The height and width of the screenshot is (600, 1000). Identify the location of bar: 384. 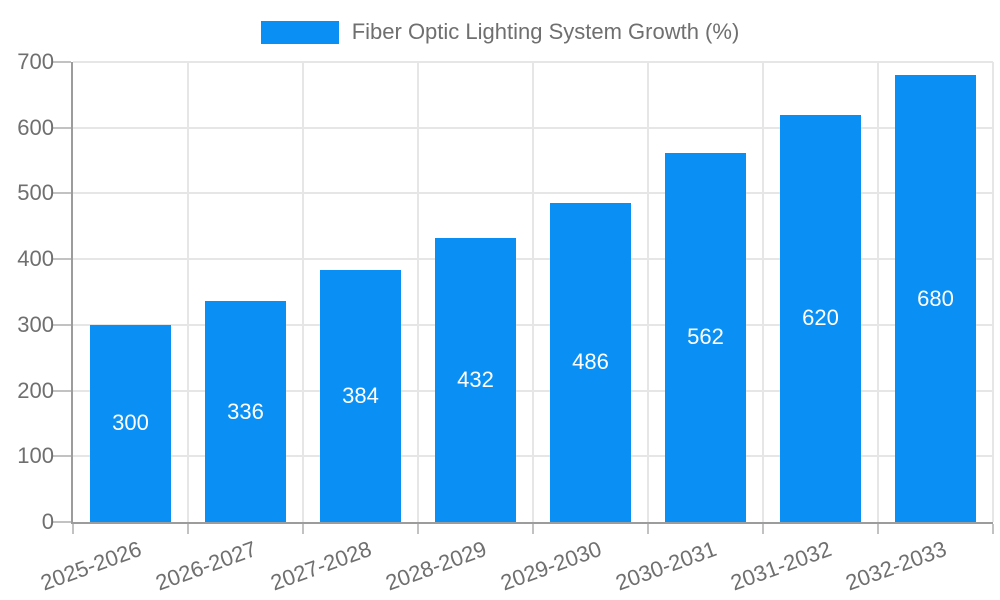
(360, 395).